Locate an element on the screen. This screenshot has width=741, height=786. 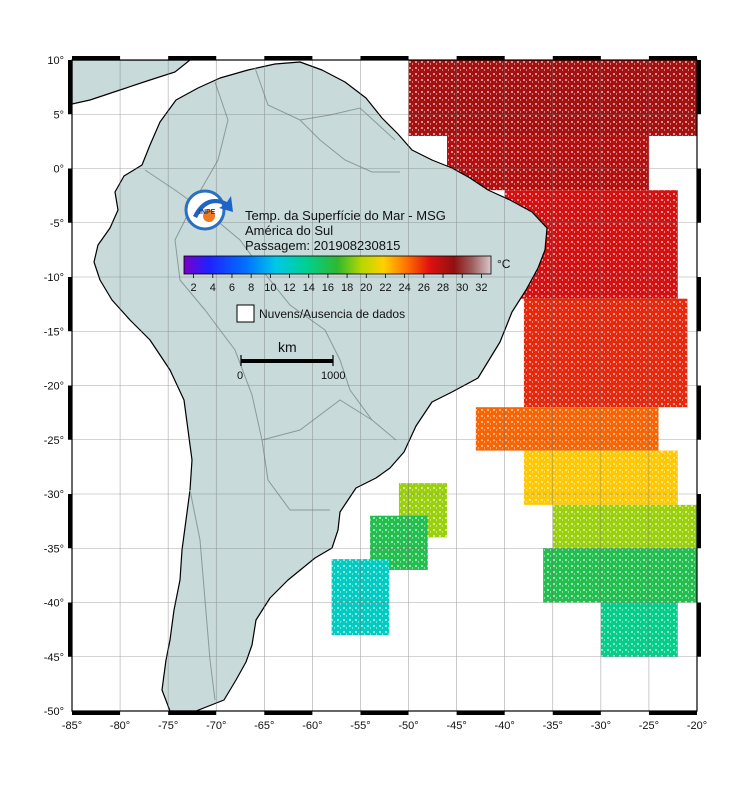
lat-tick-label: -15° is located at coordinates (54, 332).